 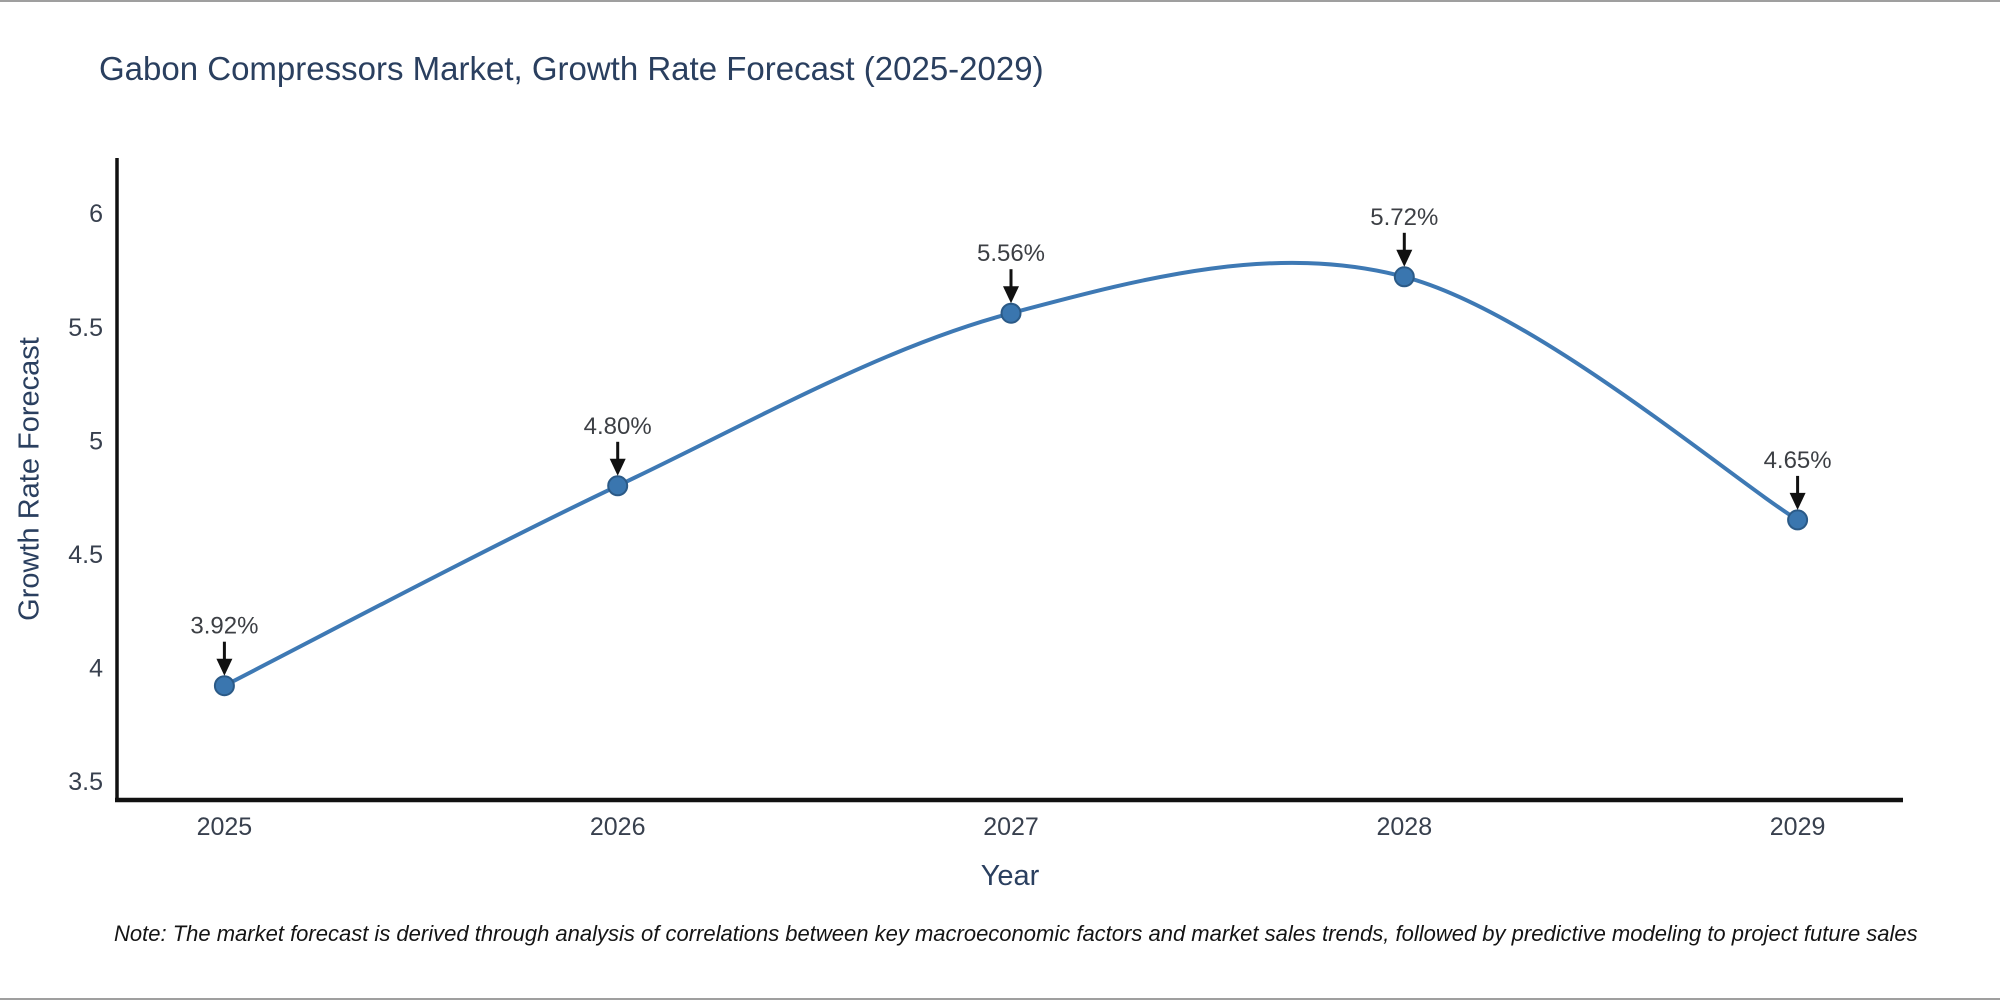 What do you see at coordinates (1798, 827) in the screenshot?
I see `x-tick-label: 2029` at bounding box center [1798, 827].